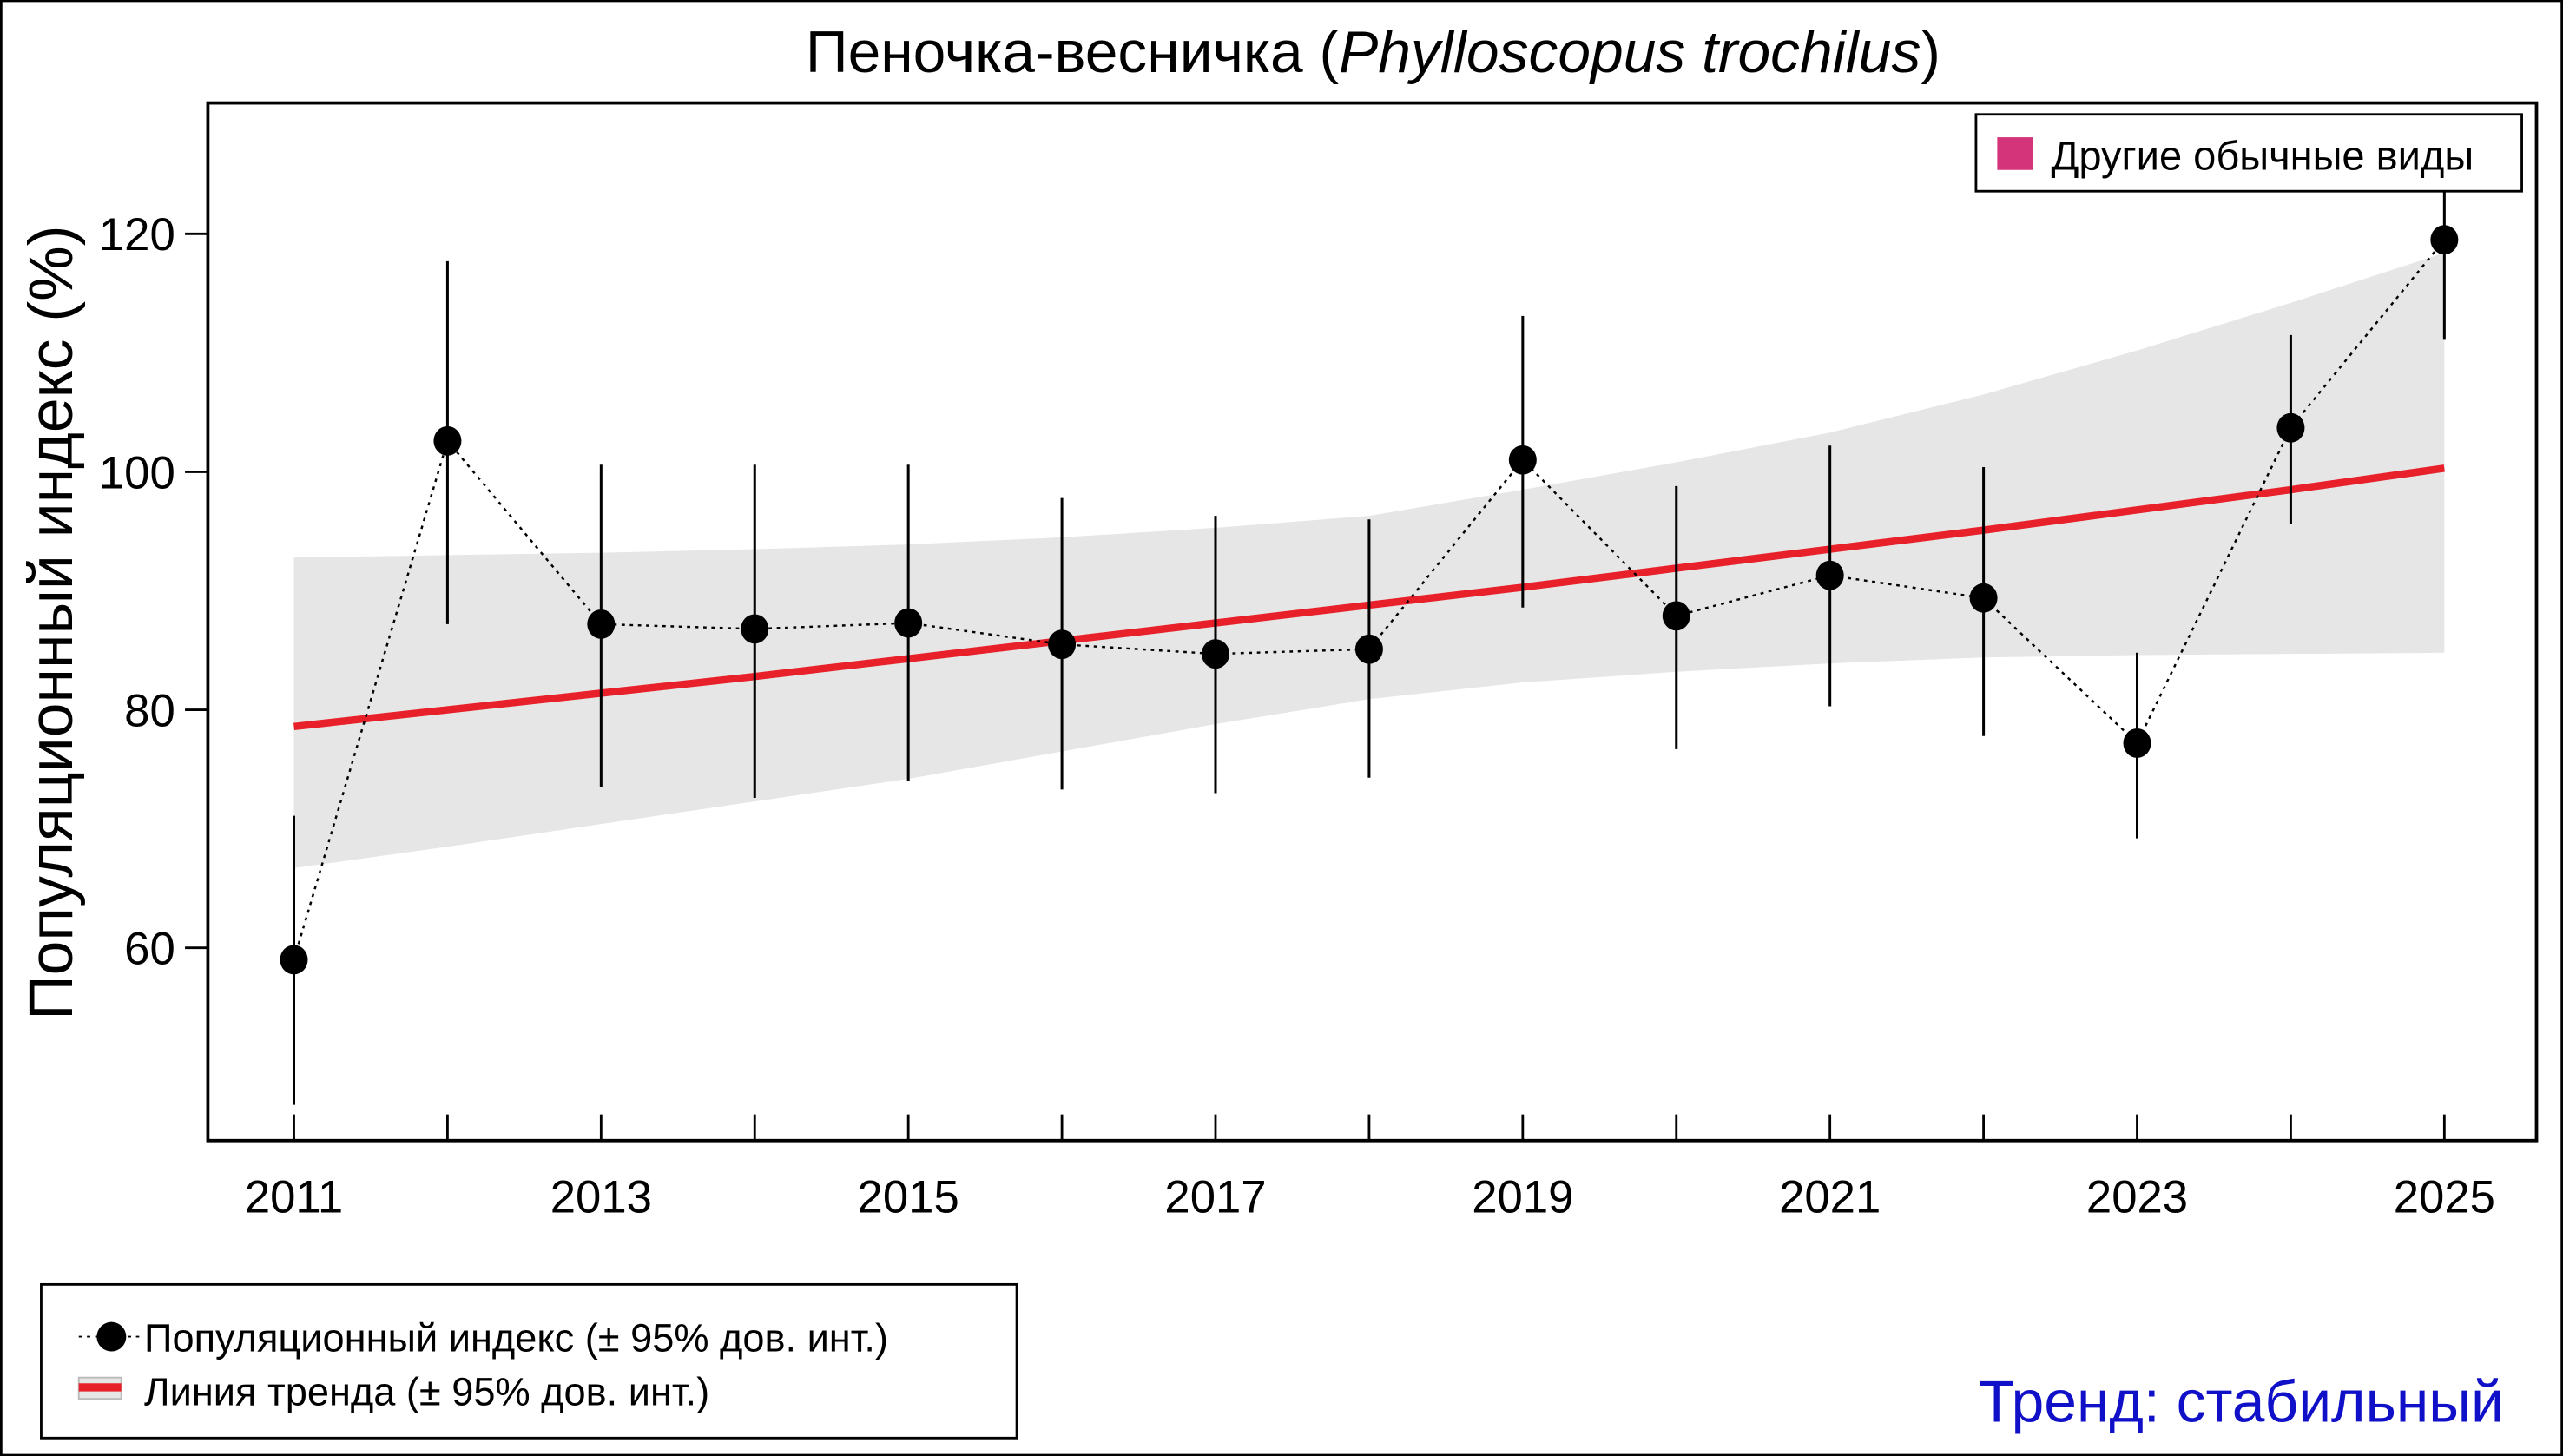 The height and width of the screenshot is (1456, 2563). What do you see at coordinates (2290, 427) in the screenshot?
I see `data-point-2024` at bounding box center [2290, 427].